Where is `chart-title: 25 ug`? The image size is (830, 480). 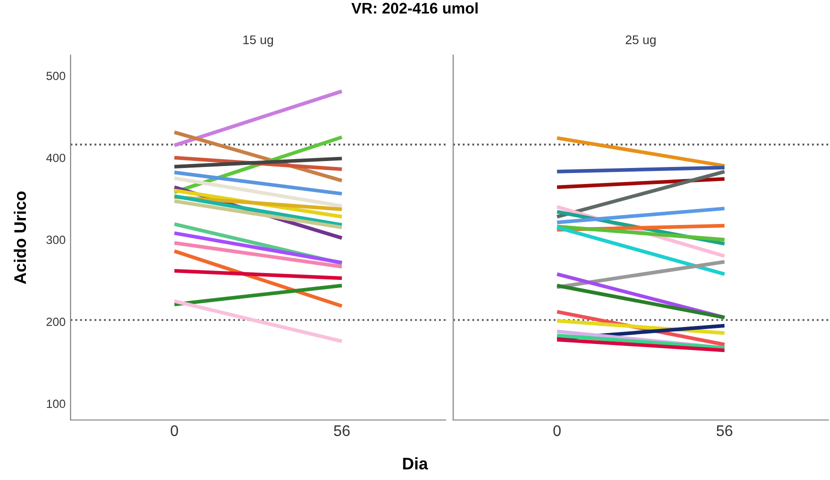
chart-title: 25 ug is located at coordinates (641, 41).